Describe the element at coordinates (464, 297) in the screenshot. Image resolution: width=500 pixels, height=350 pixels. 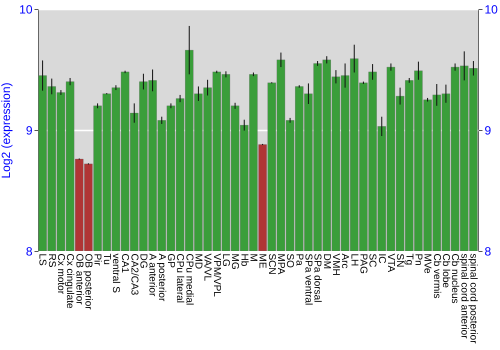
I see `x-tick-label: spinal cord anterior` at that location.